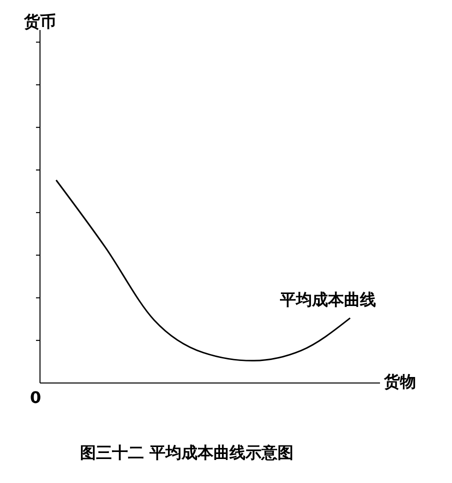  I want to click on x-axis-title: 货物, so click(400, 382).